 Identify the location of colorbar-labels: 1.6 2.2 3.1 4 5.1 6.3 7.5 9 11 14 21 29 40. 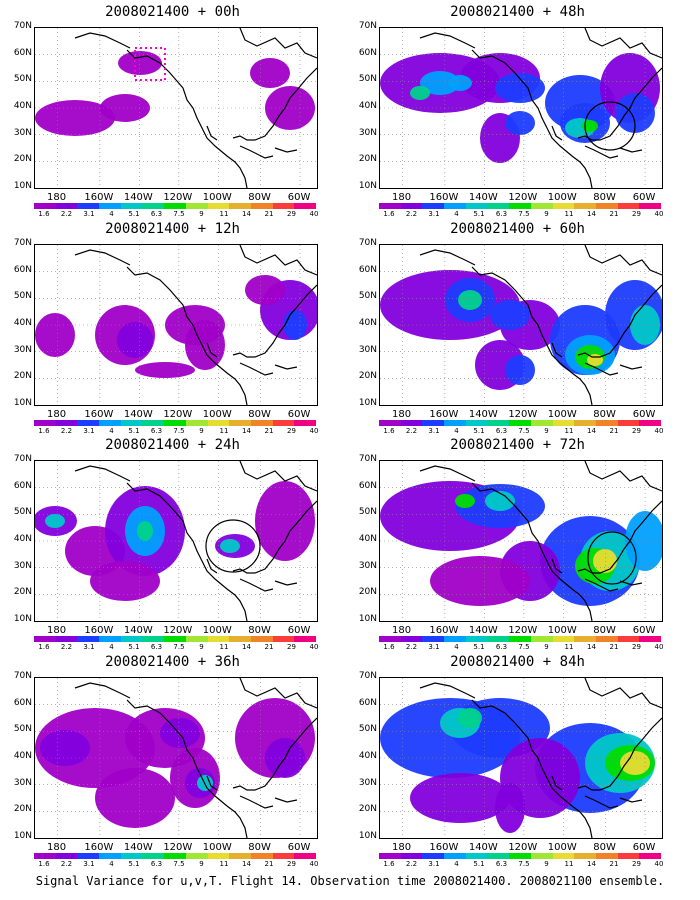
(523, 431).